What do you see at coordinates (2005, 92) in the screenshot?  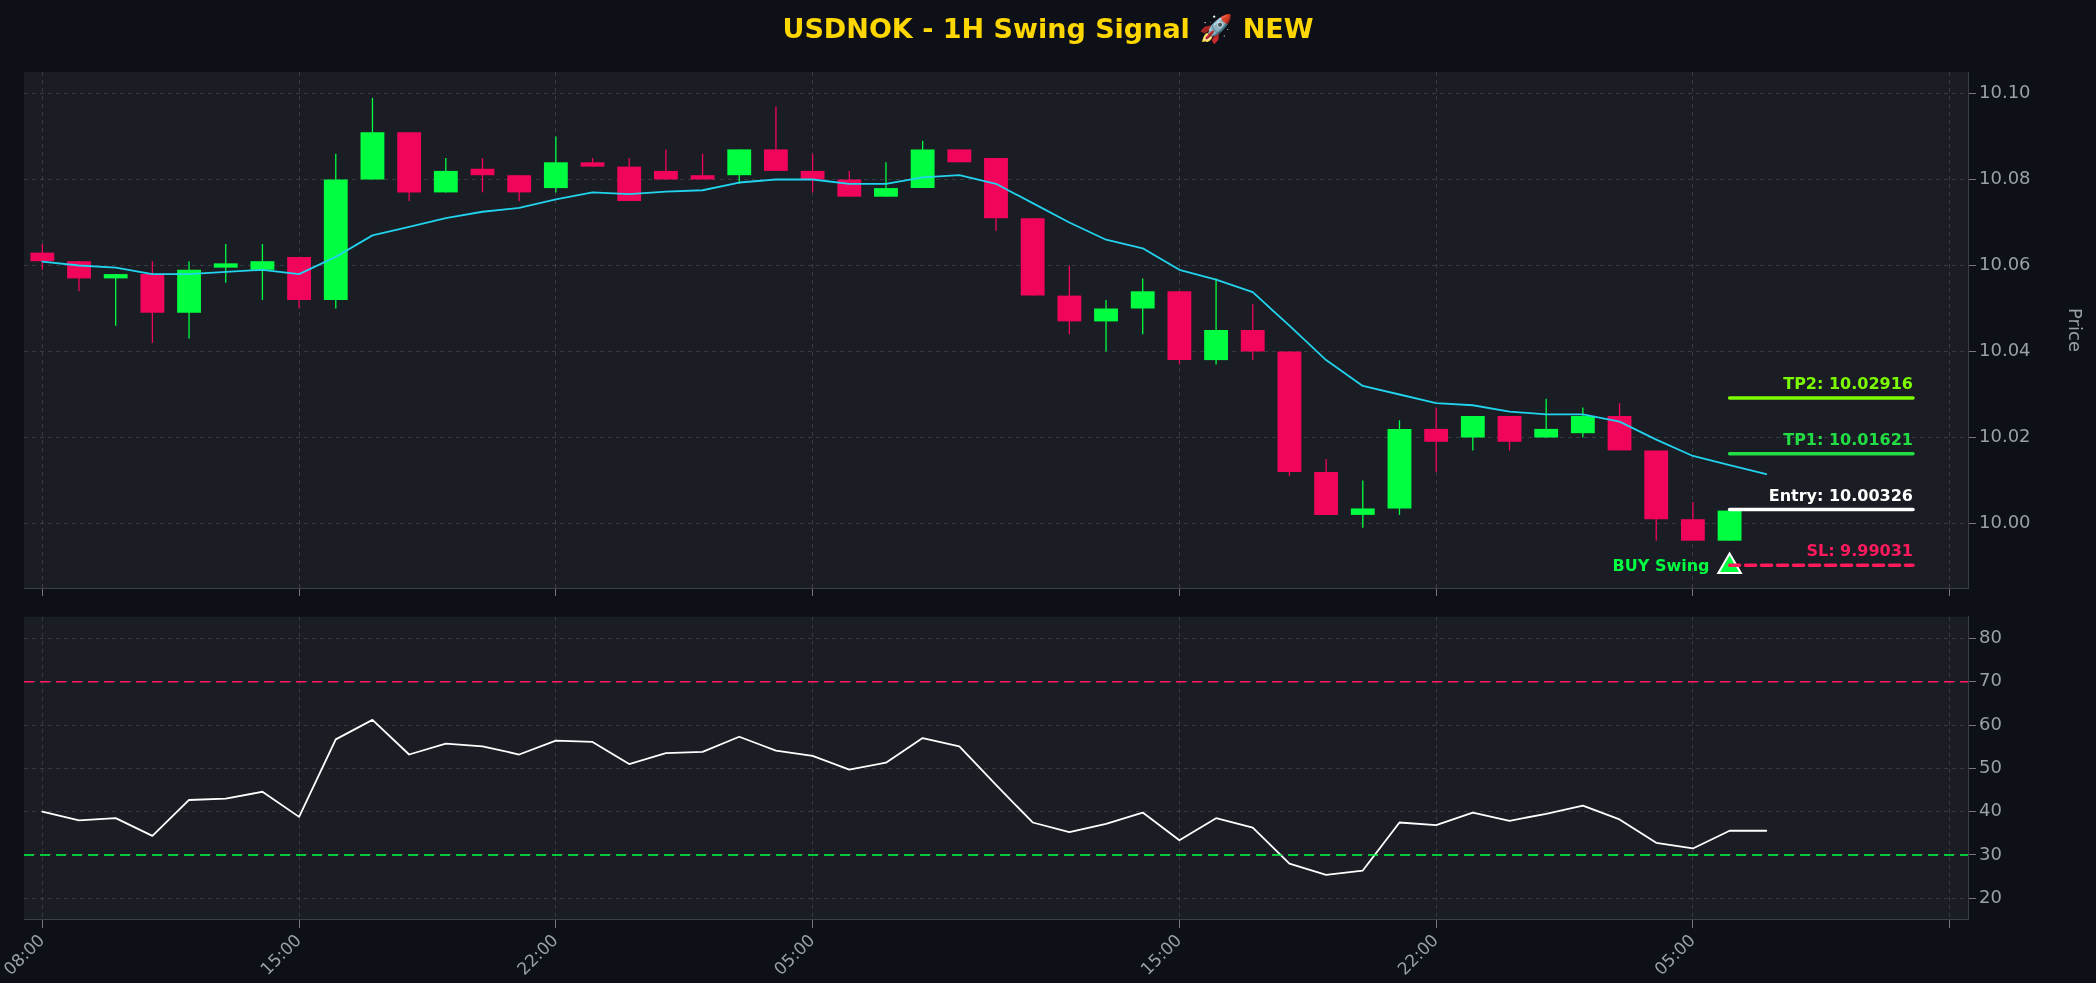 I see `y-tick-label: 10.10` at bounding box center [2005, 92].